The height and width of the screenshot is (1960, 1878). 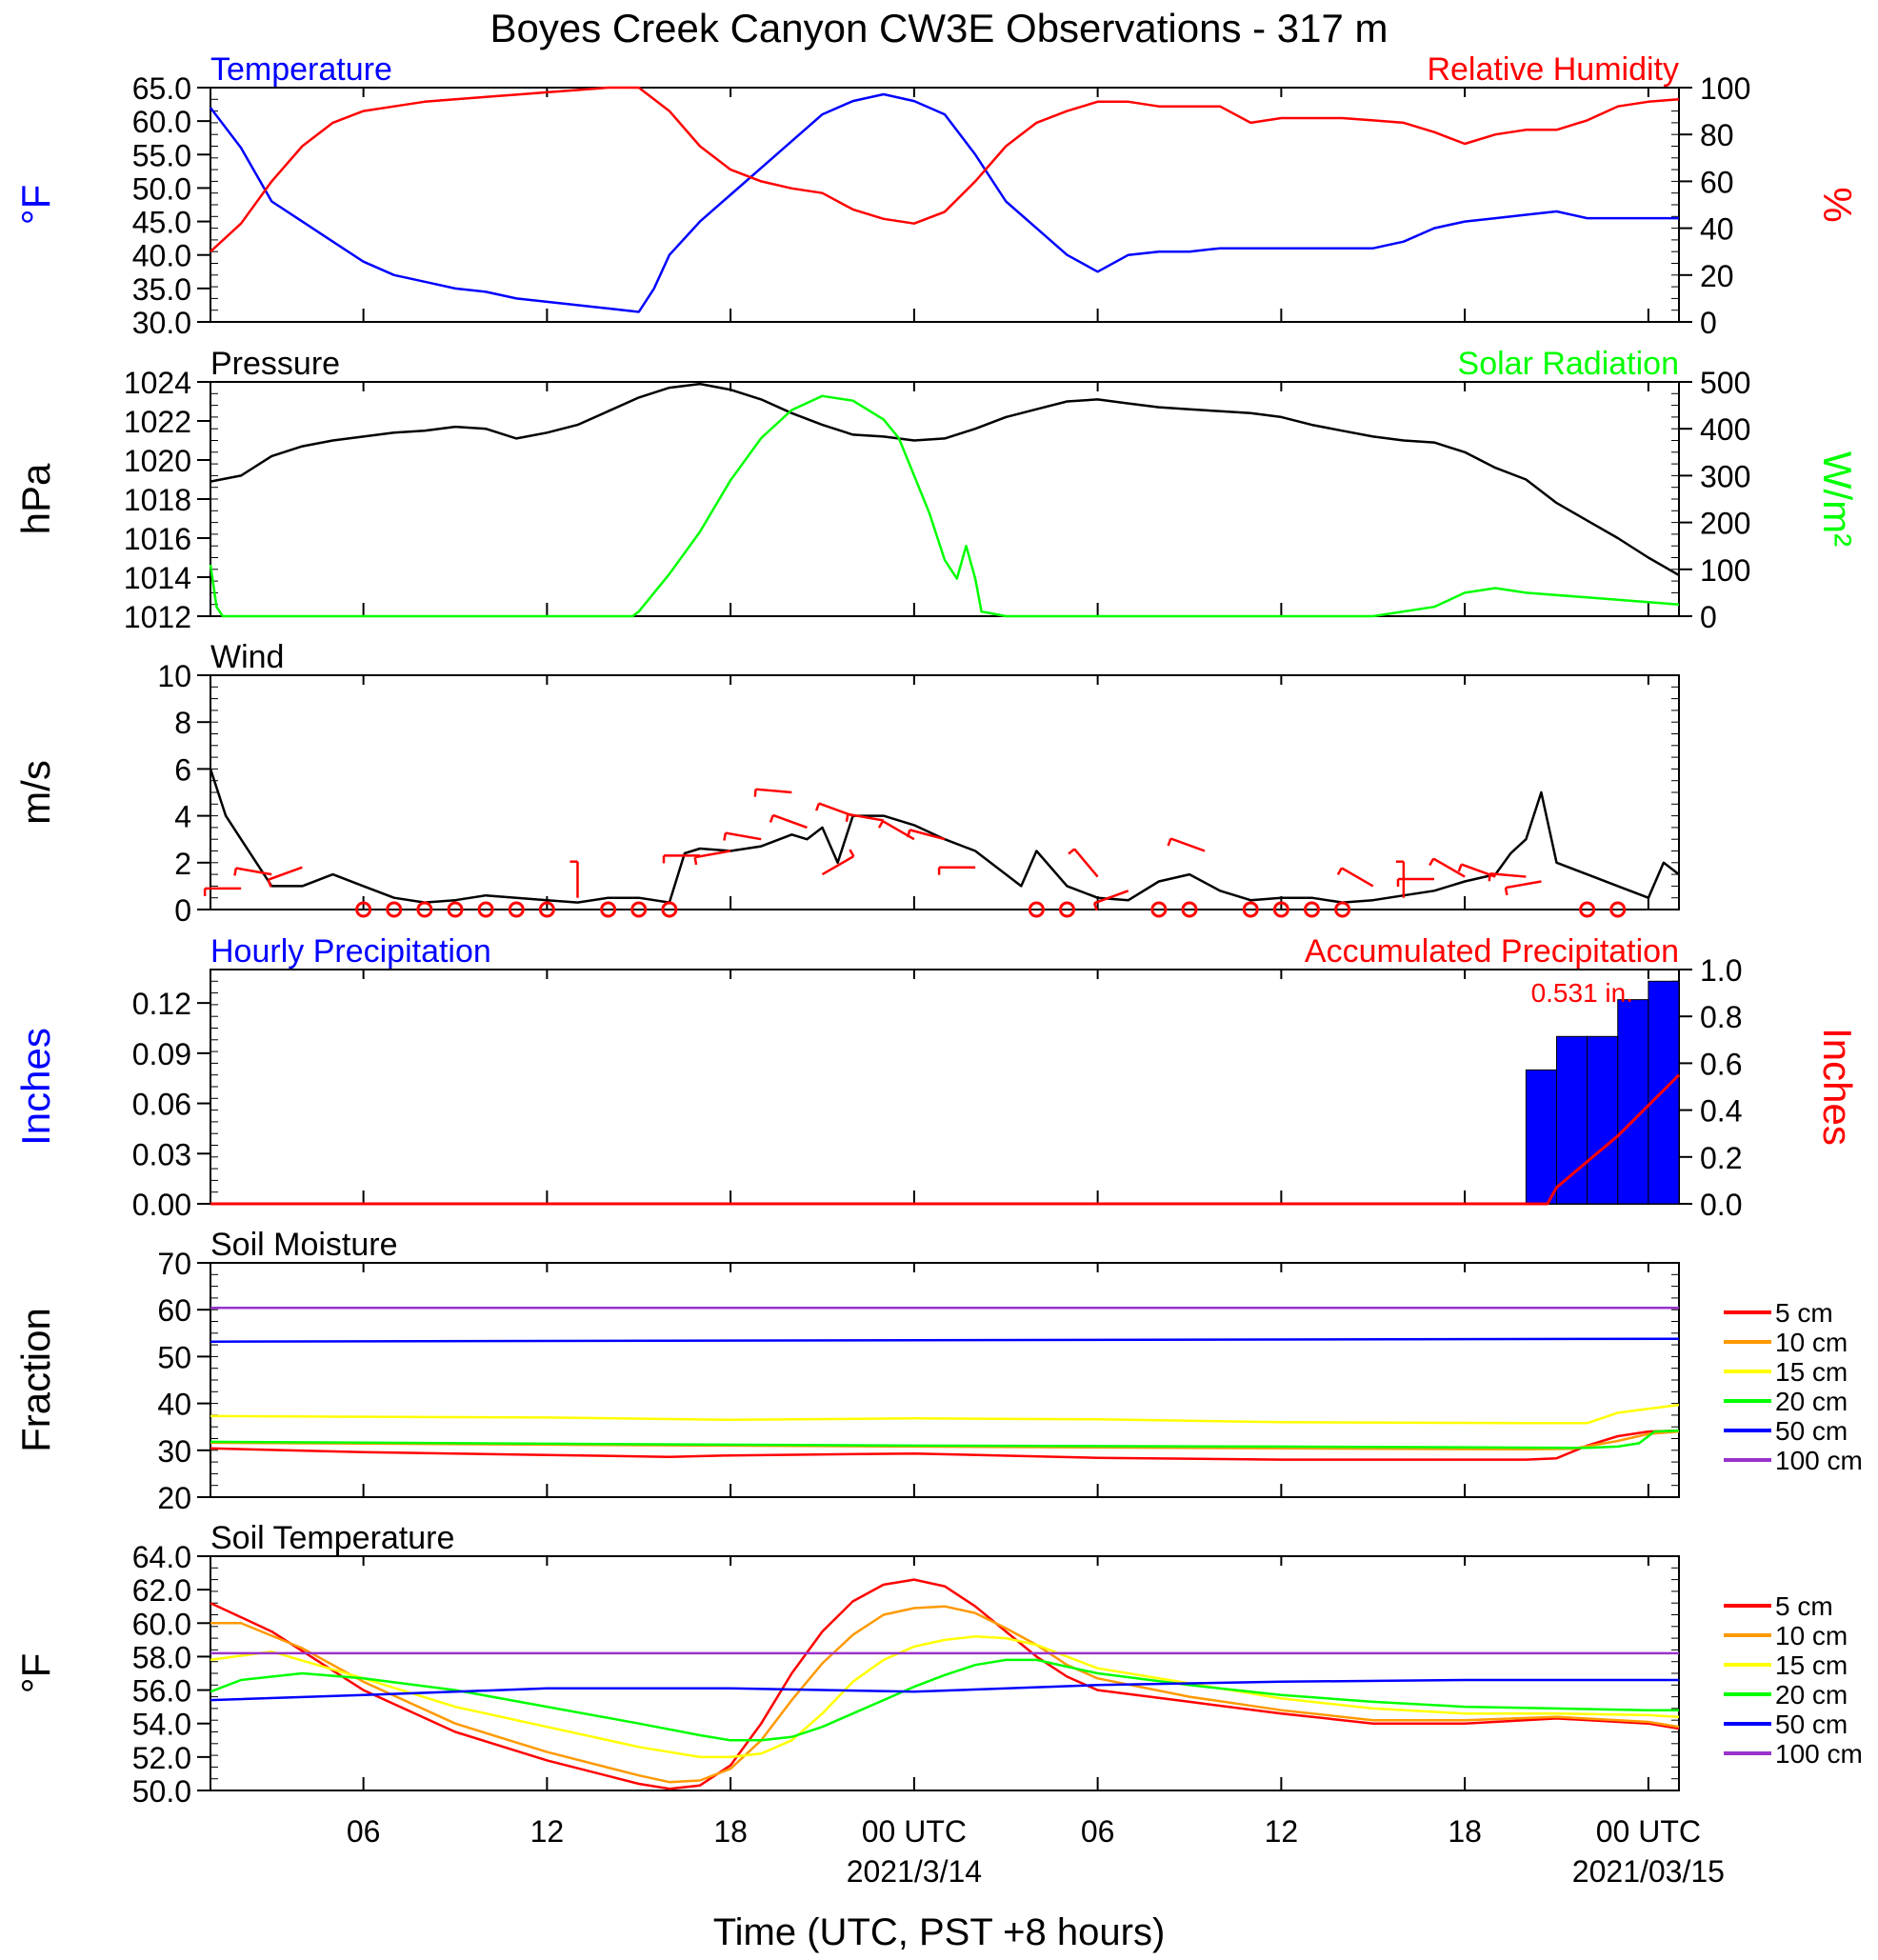 What do you see at coordinates (161, 323) in the screenshot?
I see `y-tick-label: 30.0` at bounding box center [161, 323].